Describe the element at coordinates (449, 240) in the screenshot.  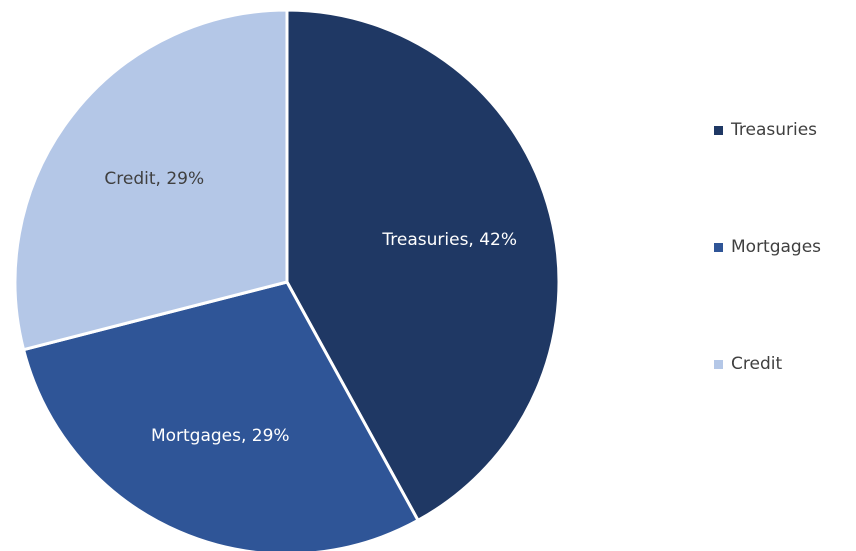
I see `data-label-treasuries: Treasuries, 42%` at that location.